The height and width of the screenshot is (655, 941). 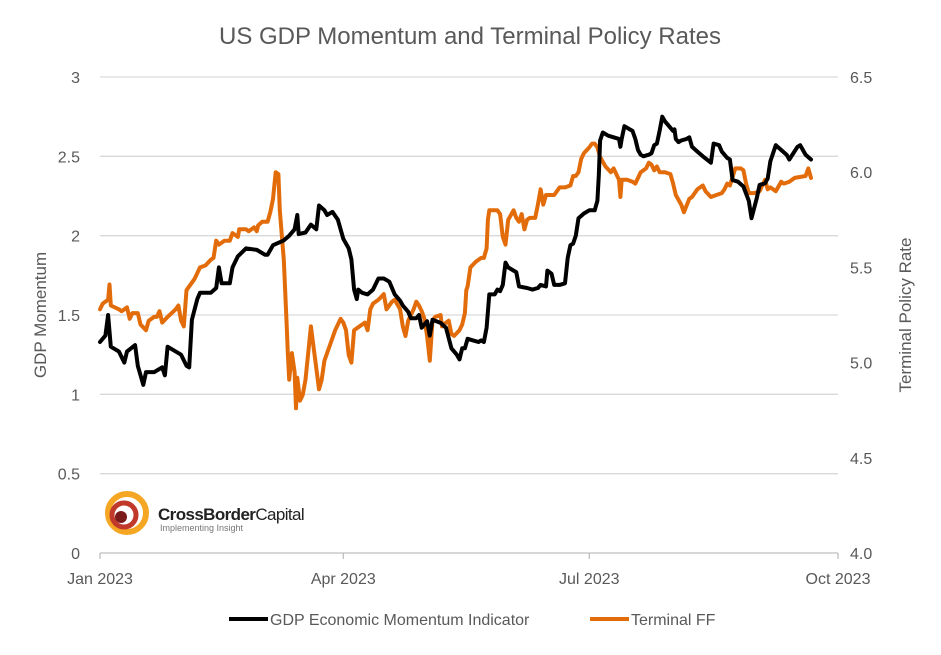 I want to click on y-tick-label: 2, so click(x=75, y=237).